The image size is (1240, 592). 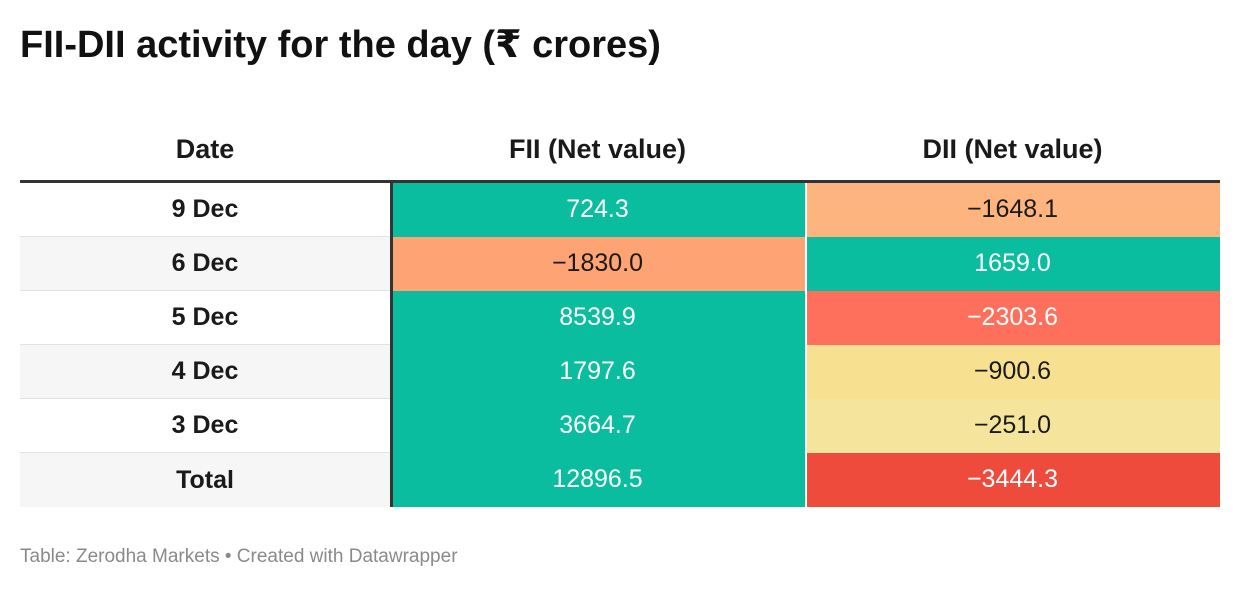 I want to click on date-cell: Total, so click(x=205, y=480).